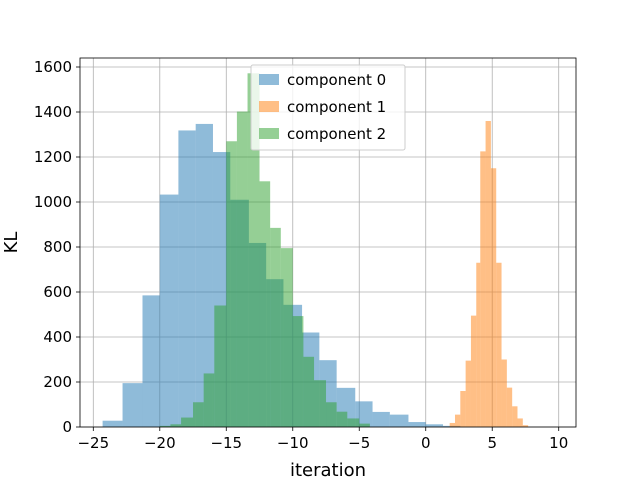 The image size is (640, 480). I want to click on y-tick-label: 800, so click(57, 247).